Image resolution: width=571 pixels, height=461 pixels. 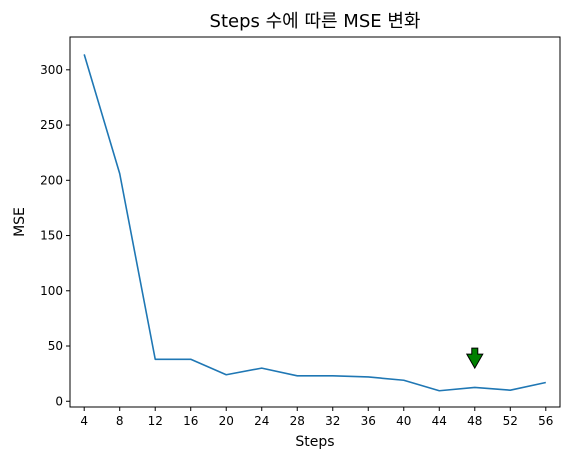 I want to click on y-axis-ticks: 0 50 100 150 200 250 300, so click(x=55, y=235).